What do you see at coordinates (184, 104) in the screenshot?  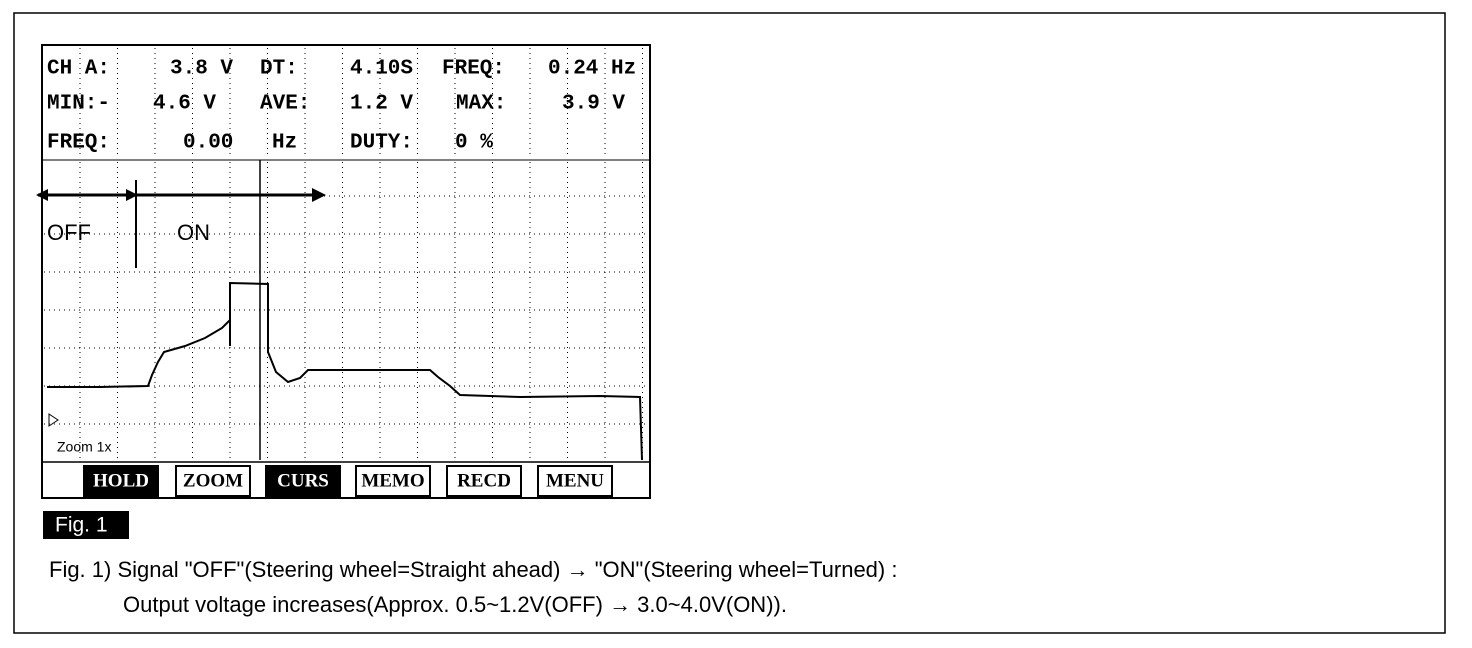 I see `readout-field: 4.6 V` at bounding box center [184, 104].